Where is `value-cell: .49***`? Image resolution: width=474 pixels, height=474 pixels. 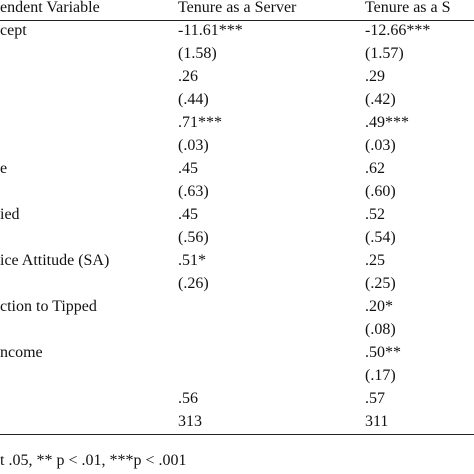 value-cell: .49*** is located at coordinates (387, 122).